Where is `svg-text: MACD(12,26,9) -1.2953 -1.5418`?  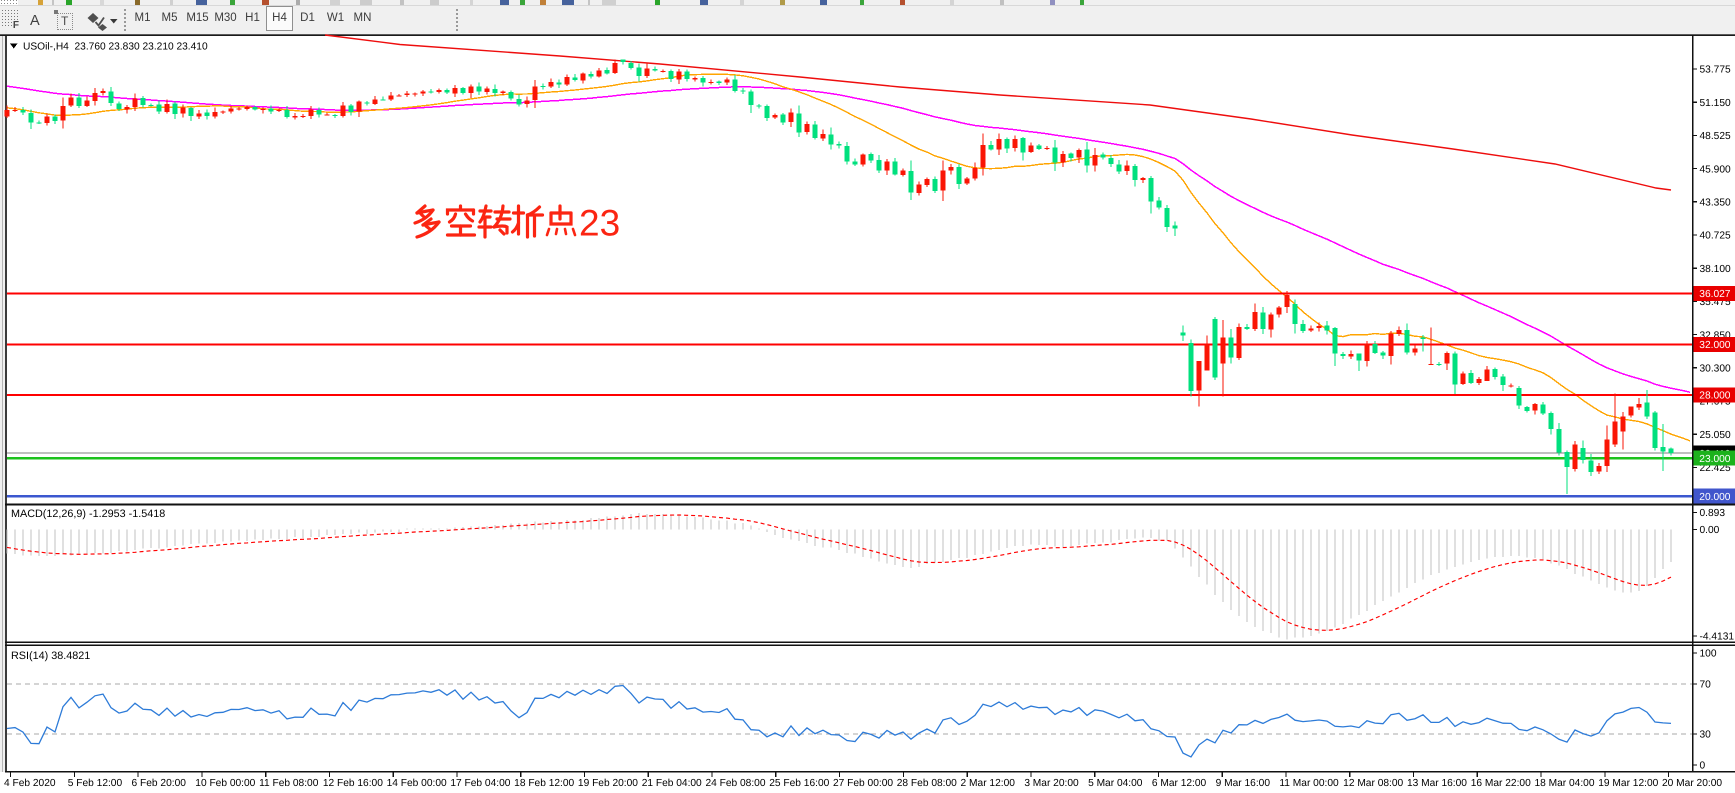 svg-text: MACD(12,26,9) -1.2953 -1.5418 is located at coordinates (88, 514).